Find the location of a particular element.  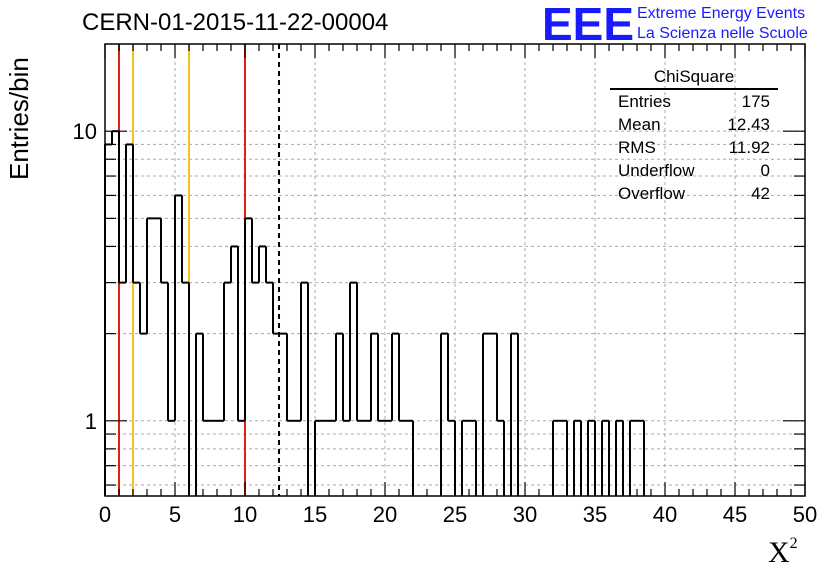

stats-label: Entries is located at coordinates (644, 101).